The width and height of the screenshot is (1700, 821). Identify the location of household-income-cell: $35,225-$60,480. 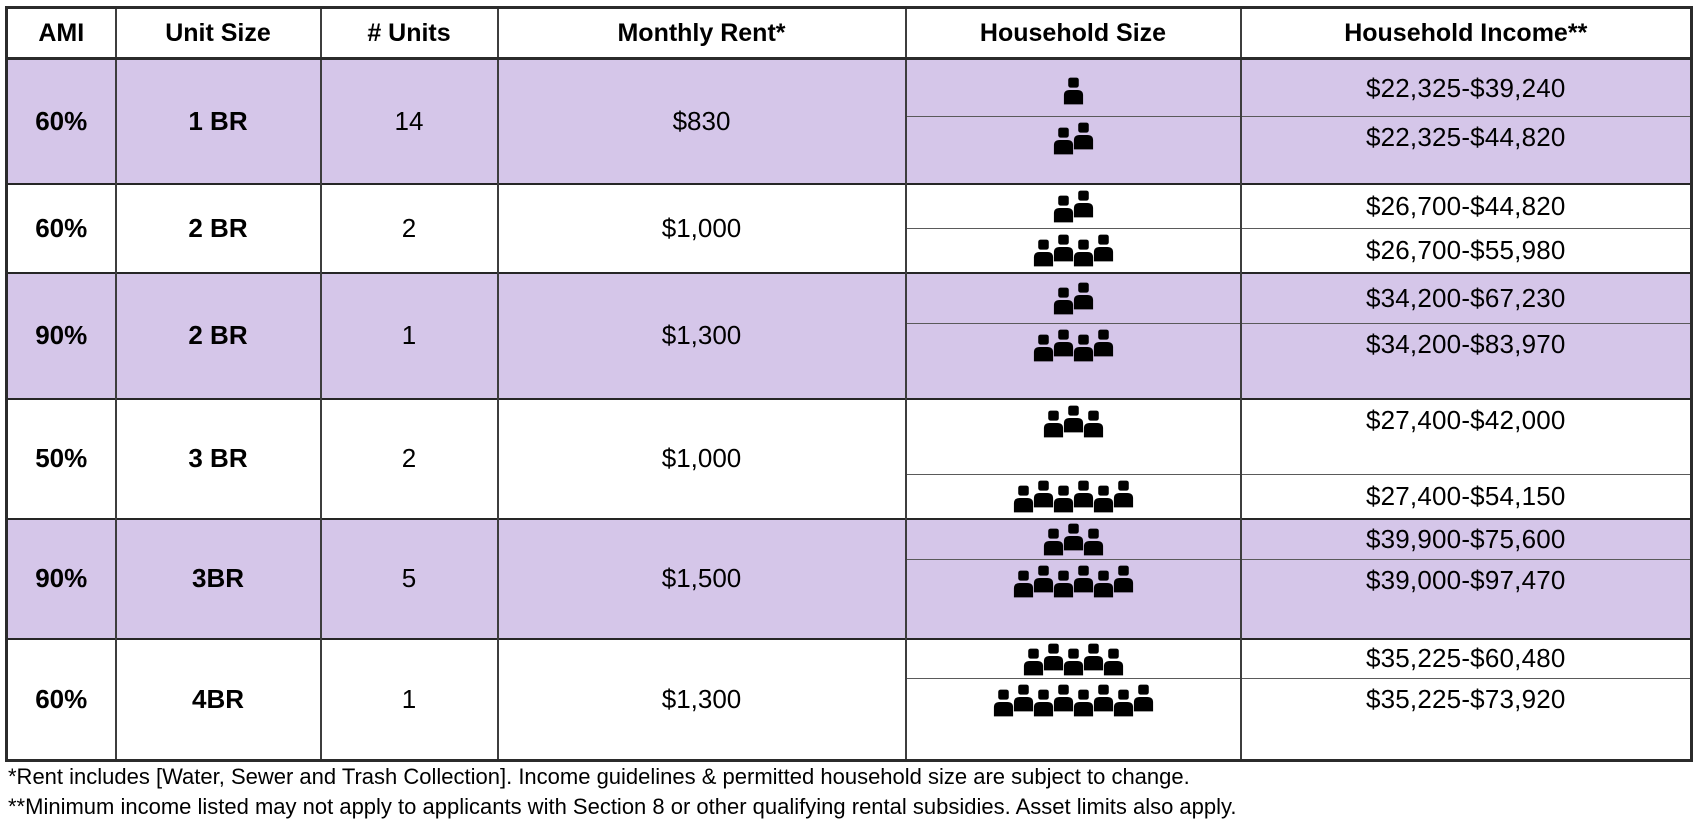
(1466, 658).